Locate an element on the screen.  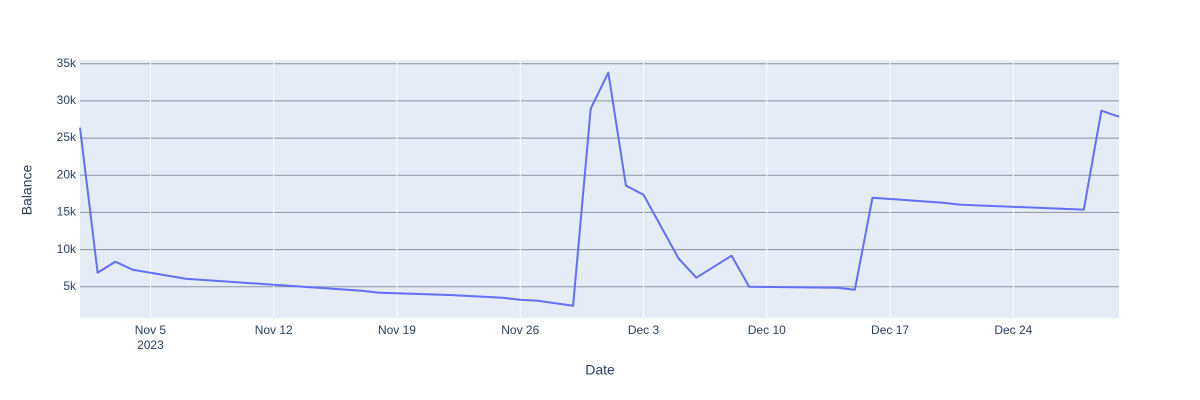
x-tick-label: Nov 26 is located at coordinates (520, 330).